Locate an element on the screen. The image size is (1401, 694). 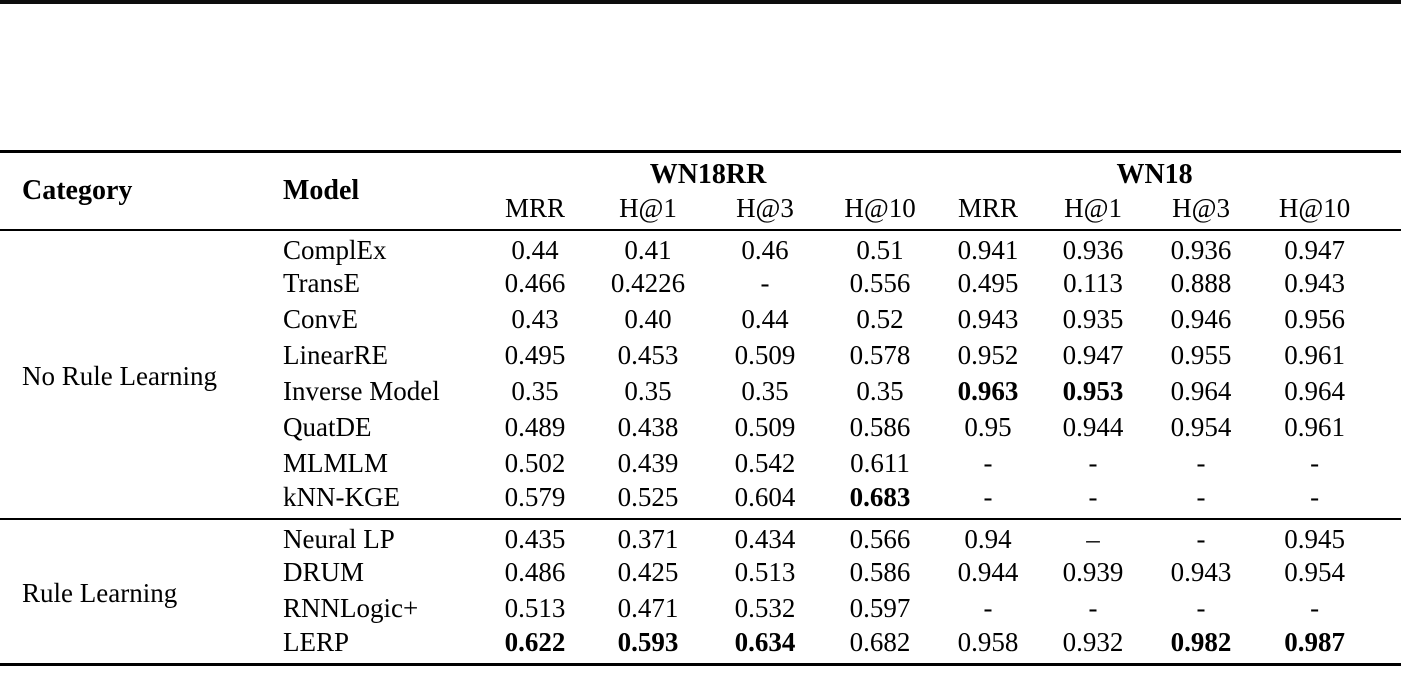
column-header-metric: H@1 is located at coordinates (1093, 207).